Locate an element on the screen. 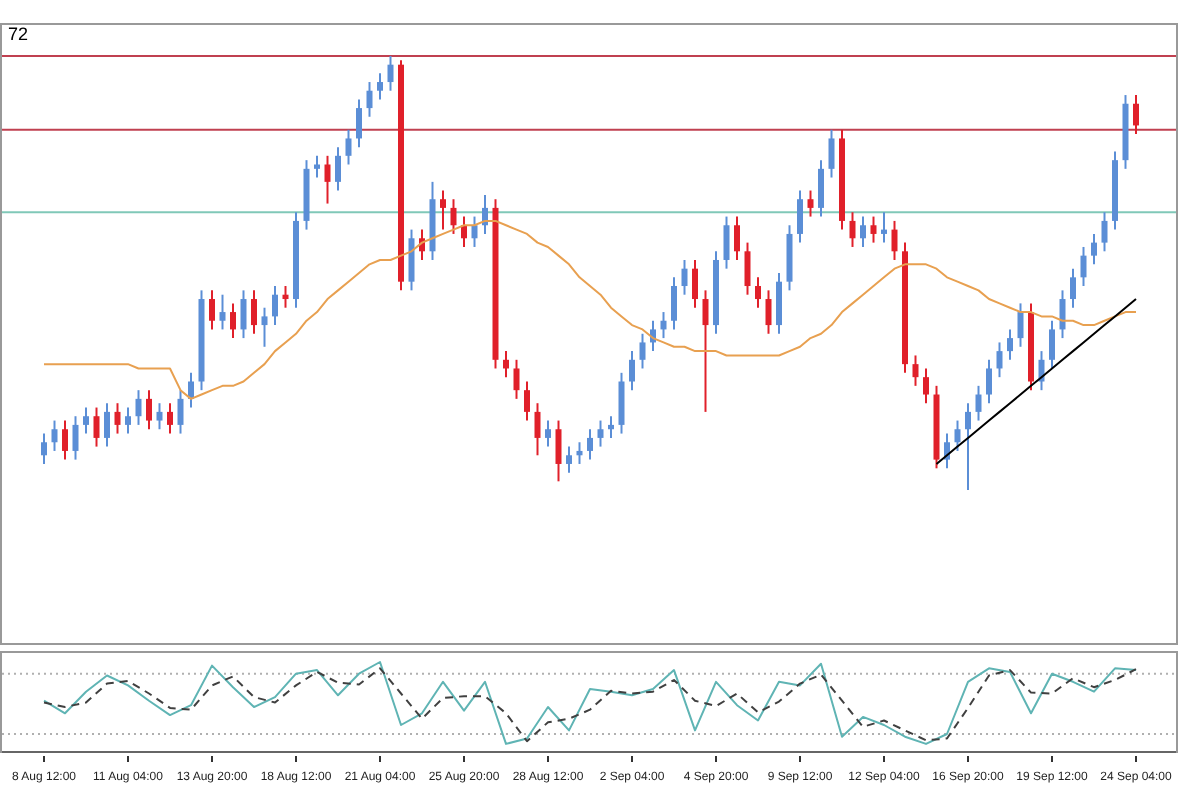  text: 72 is located at coordinates (18, 34).